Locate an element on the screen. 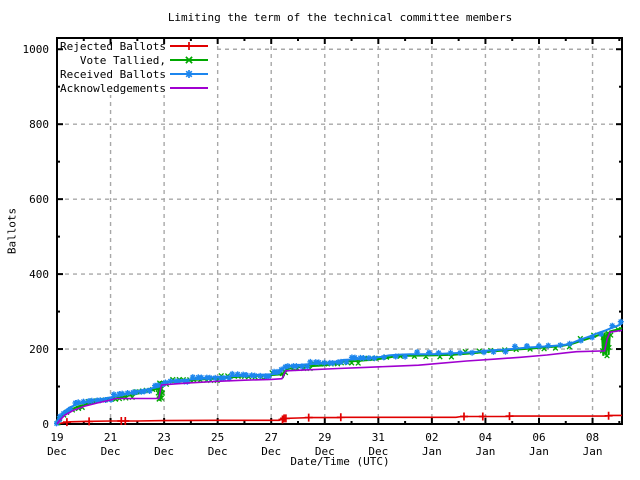  legend-marker-asterisk-icon is located at coordinates (189, 74).